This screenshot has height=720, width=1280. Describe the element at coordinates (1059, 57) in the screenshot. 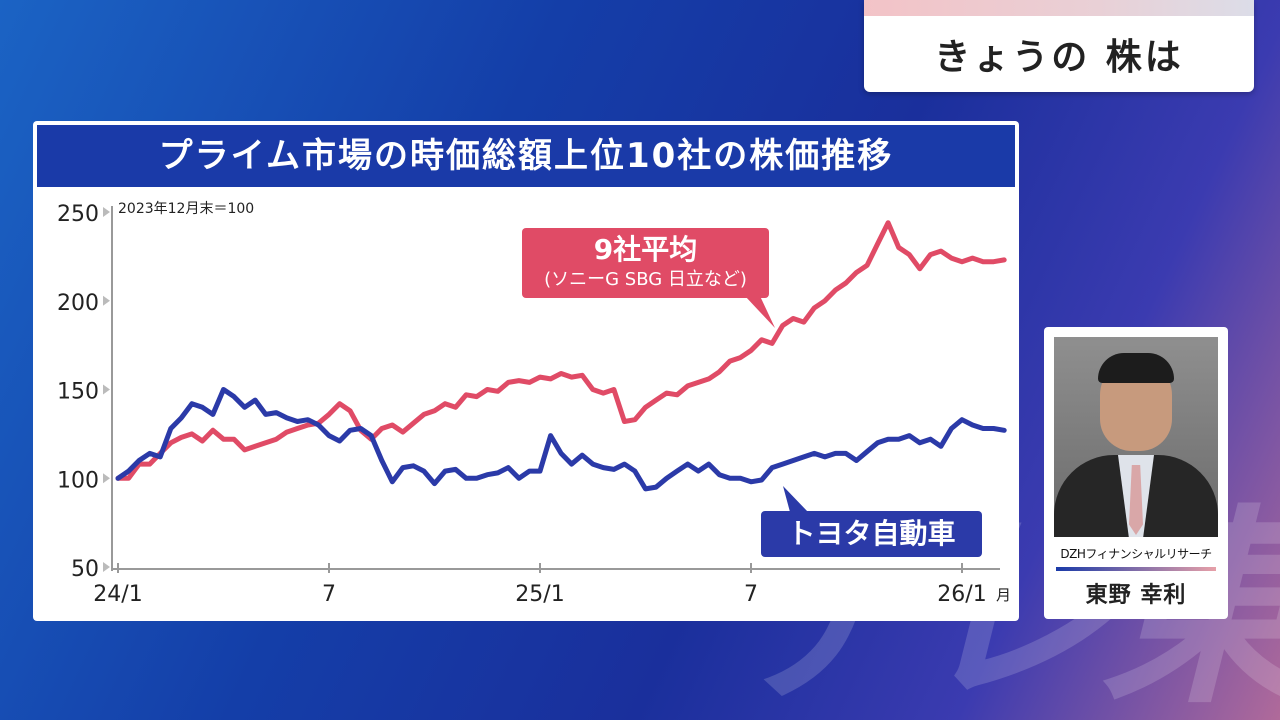

I see `corner-label-text: きょうの 株は` at that location.